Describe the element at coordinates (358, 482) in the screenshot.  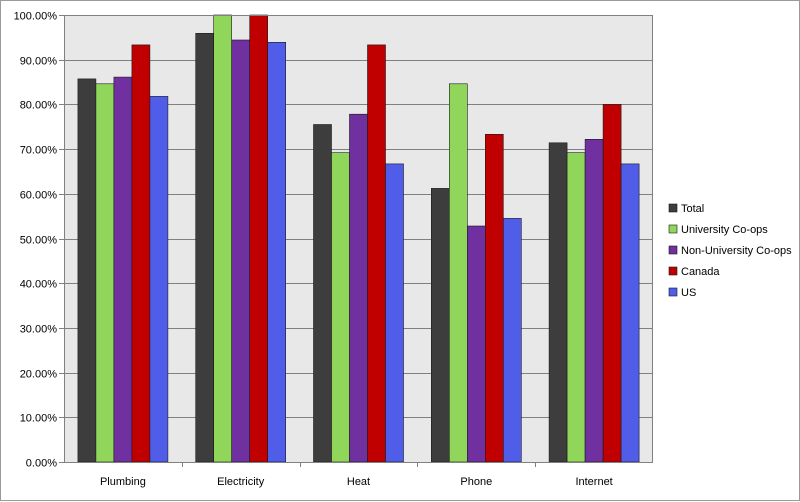
I see `x-tick-label: Heat` at that location.